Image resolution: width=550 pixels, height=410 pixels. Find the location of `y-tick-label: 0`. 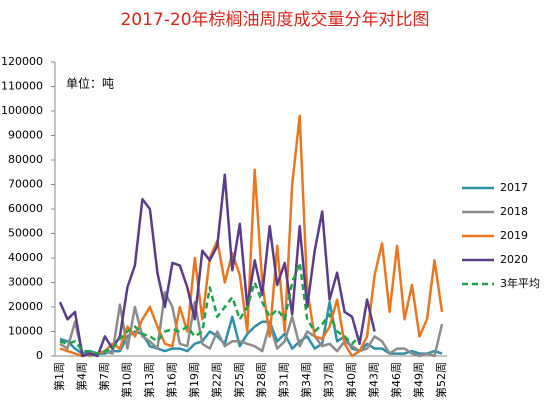

y-tick-label: 0 is located at coordinates (39, 355).